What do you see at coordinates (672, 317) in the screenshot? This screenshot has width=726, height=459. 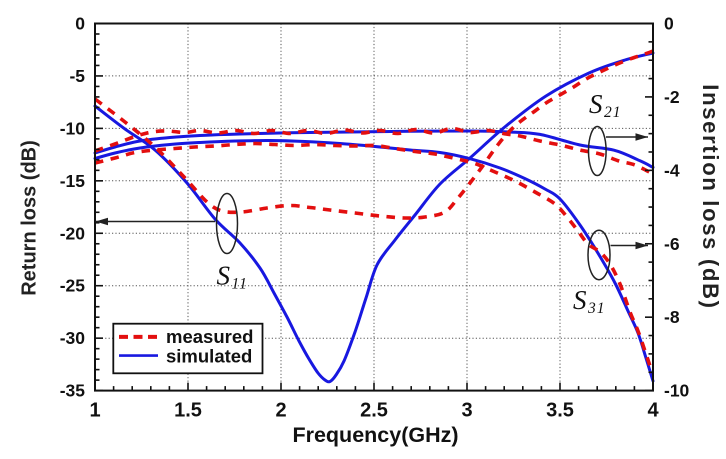 I see `svg-text: -8` at bounding box center [672, 317].